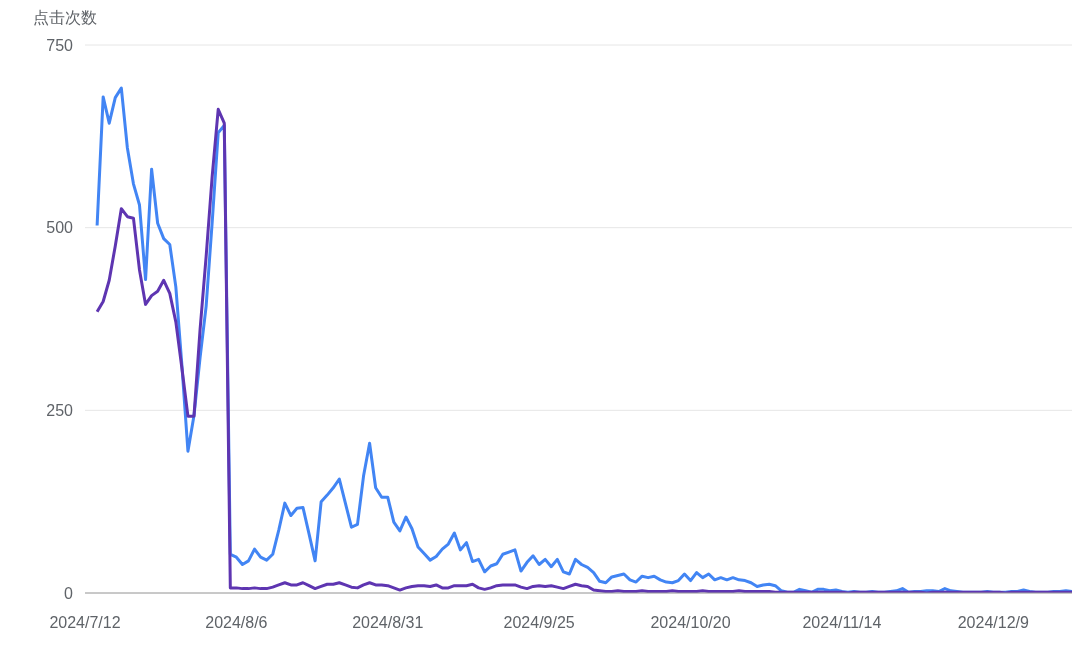  I want to click on x-tick-label: 2024/10/20, so click(690, 623).